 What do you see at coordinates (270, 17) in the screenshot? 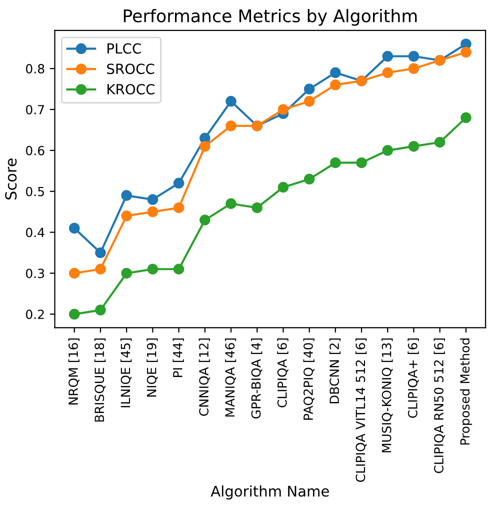
I see `chart-title: Performance Metrics by Algorithm` at bounding box center [270, 17].